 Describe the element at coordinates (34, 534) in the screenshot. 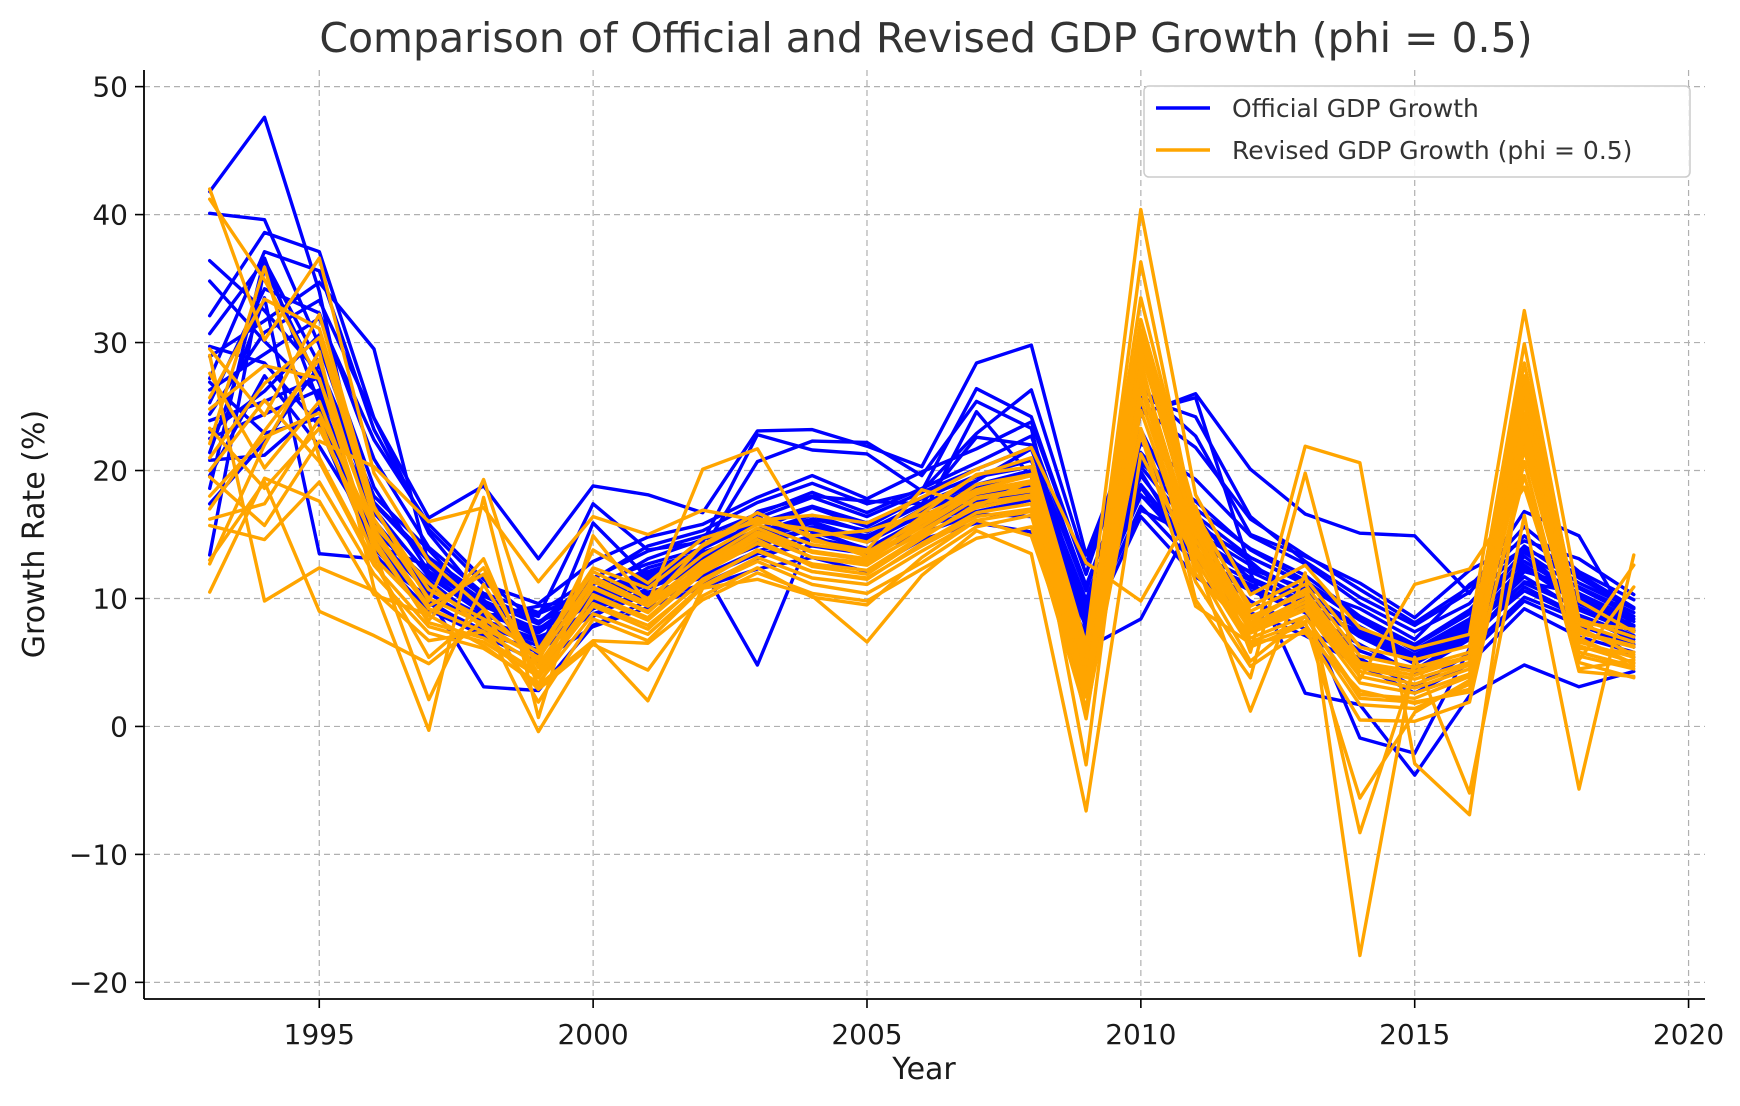

I see `y-axis-label: Growth Rate (%)` at that location.